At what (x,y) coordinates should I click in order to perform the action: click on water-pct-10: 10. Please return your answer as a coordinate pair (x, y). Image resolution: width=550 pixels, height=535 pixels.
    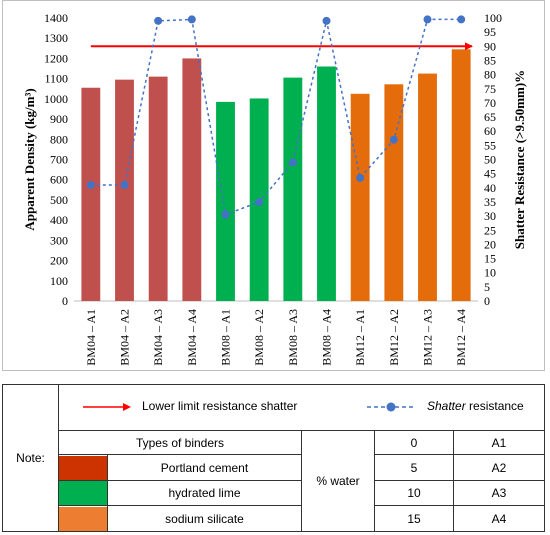
    Looking at the image, I should click on (414, 493).